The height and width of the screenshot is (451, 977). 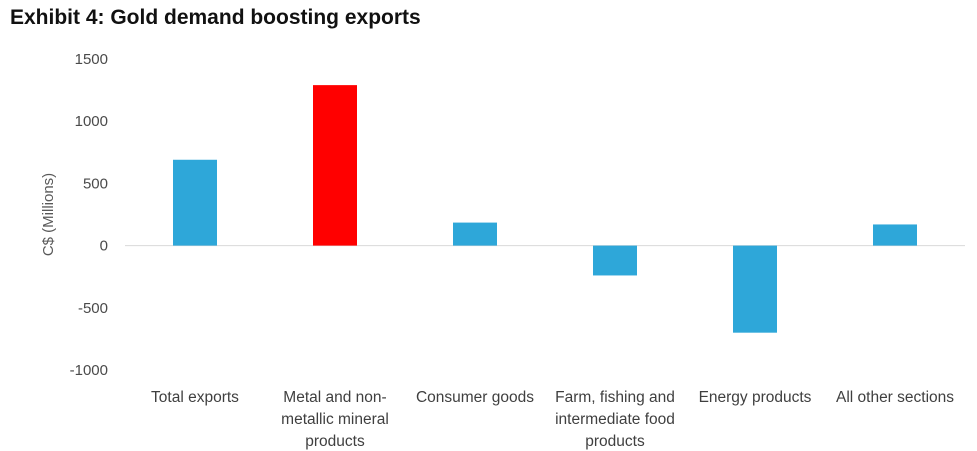 I want to click on category-label-line: metallic mineral, so click(x=335, y=419).